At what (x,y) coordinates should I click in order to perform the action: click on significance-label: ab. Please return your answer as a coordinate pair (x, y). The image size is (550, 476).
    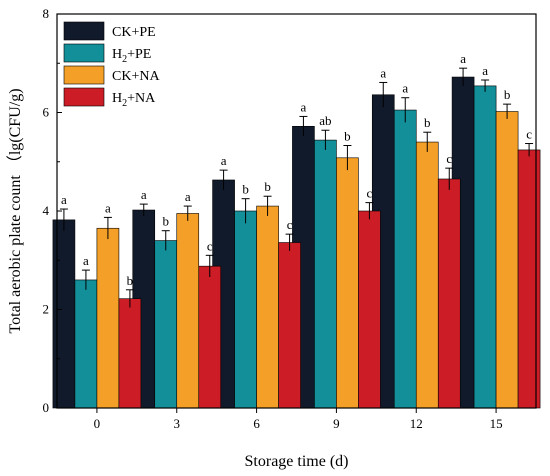
    Looking at the image, I should click on (325, 120).